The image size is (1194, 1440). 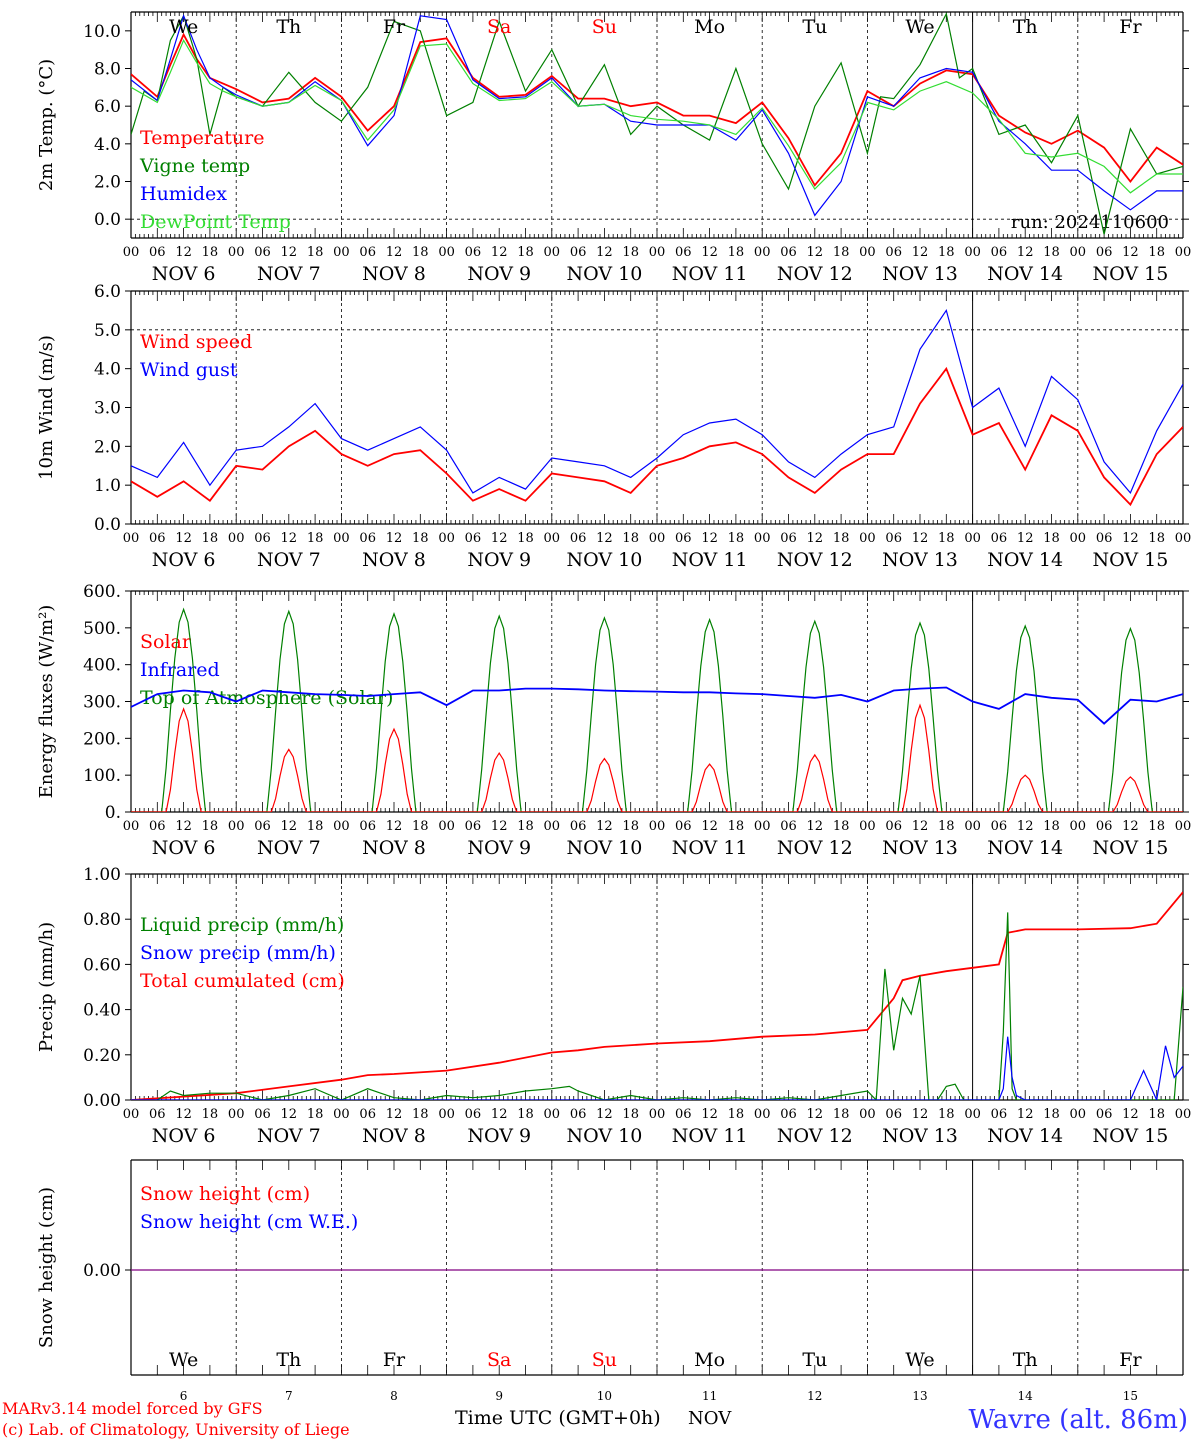 What do you see at coordinates (1130, 1396) in the screenshot?
I see `day-number-label: 15` at bounding box center [1130, 1396].